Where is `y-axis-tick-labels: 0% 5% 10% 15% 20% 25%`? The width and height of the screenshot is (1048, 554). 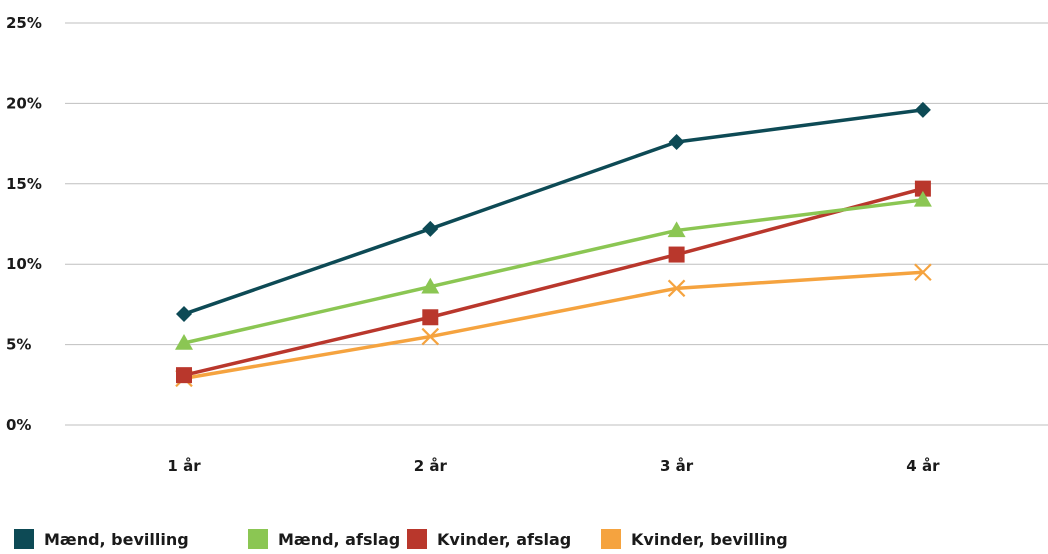 y-axis-tick-labels: 0% 5% 10% 15% 20% 25% is located at coordinates (24, 224).